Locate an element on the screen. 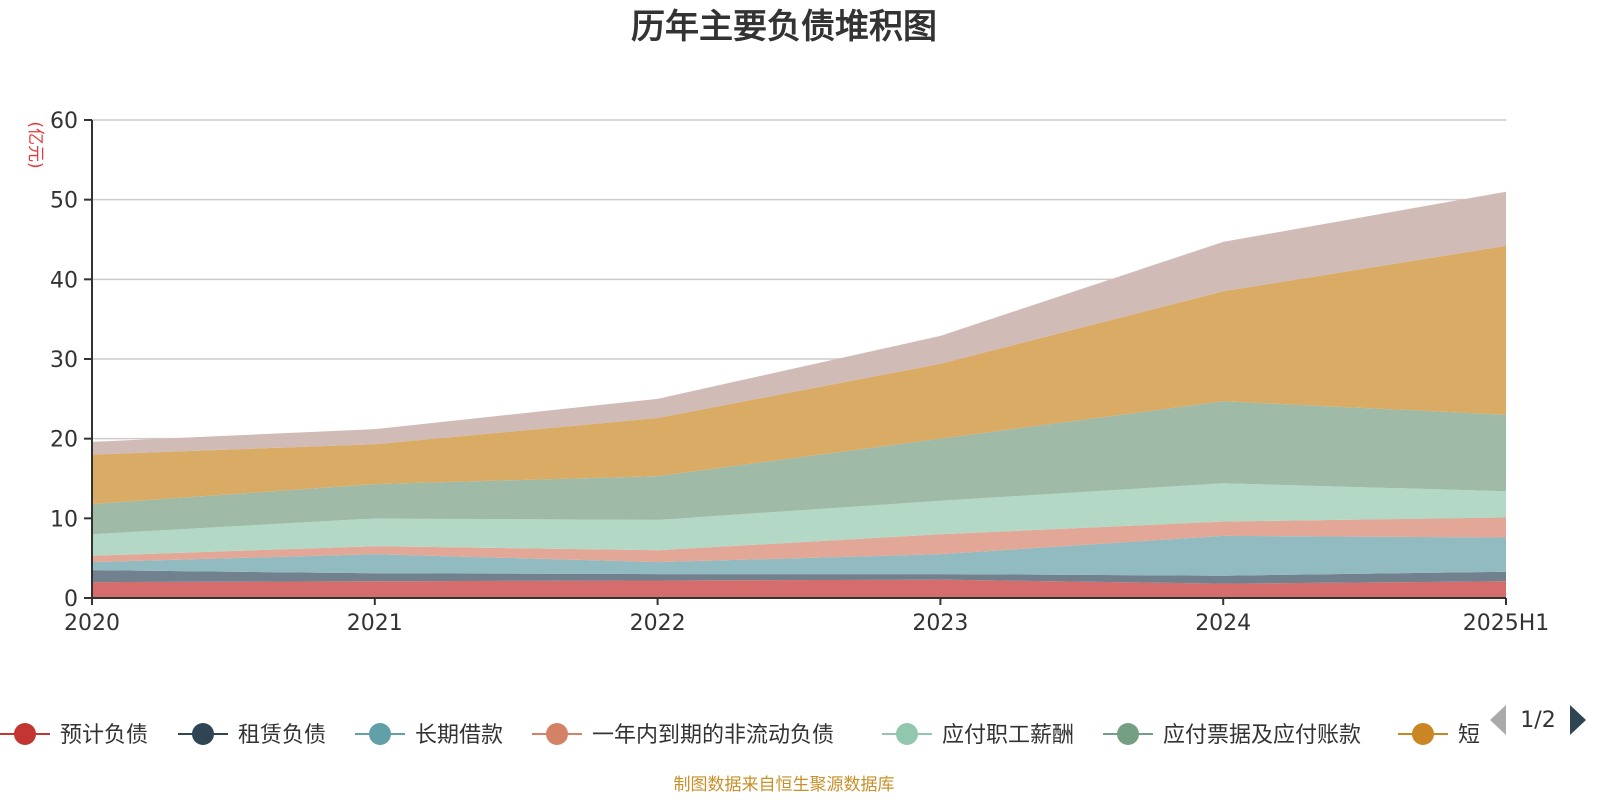 The width and height of the screenshot is (1600, 800). legend-item-4: 应付职工薪酬 is located at coordinates (978, 735).